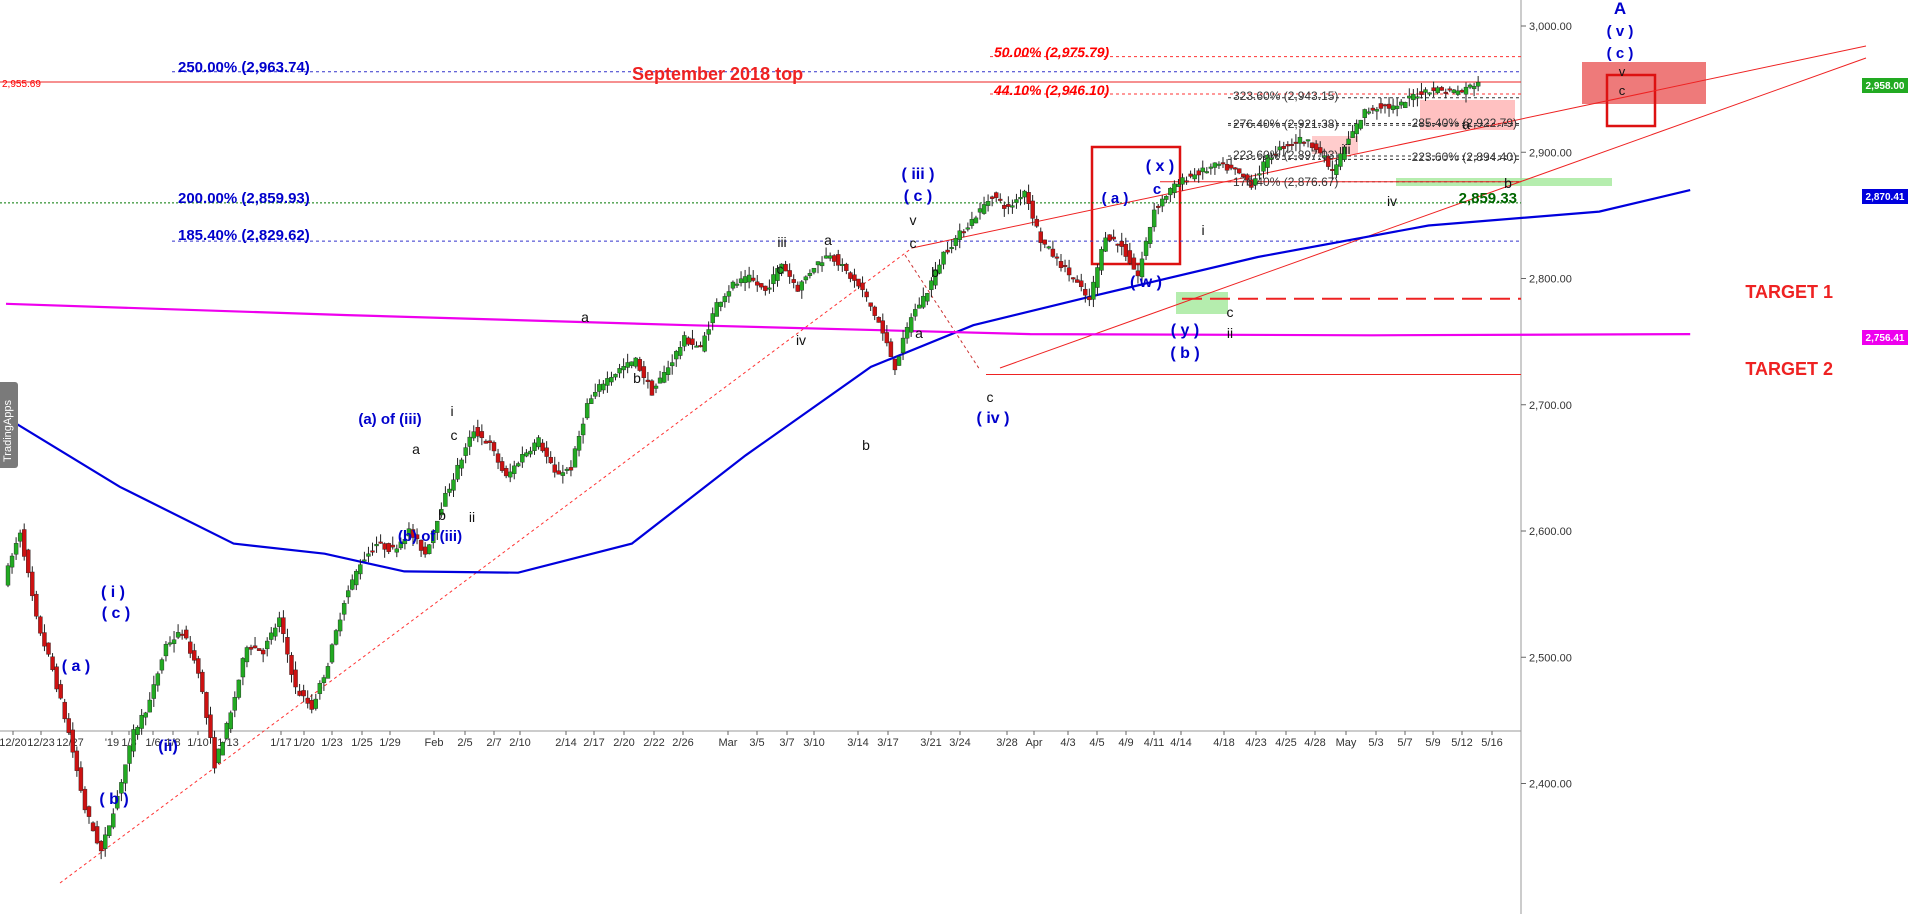 The width and height of the screenshot is (1918, 914). I want to click on x-tick-label: 1/10, so click(197, 743).